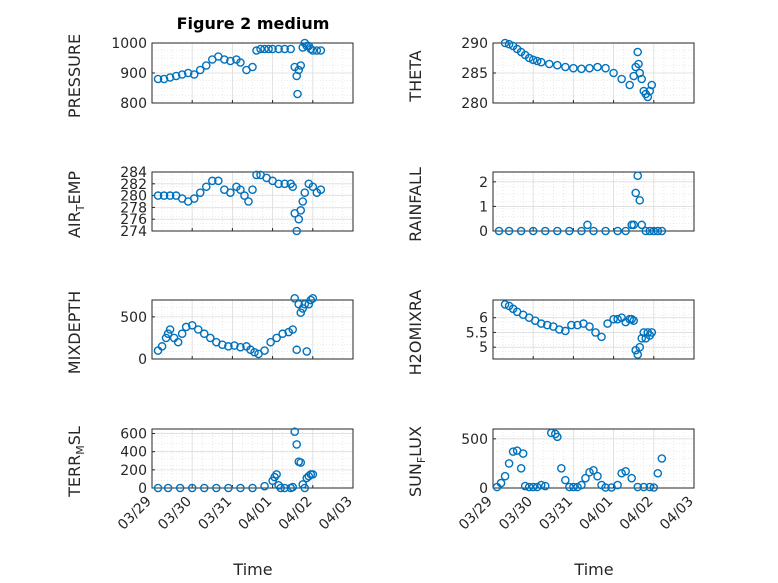 The image size is (778, 583). I want to click on x-tick-label: 04/01, so click(597, 514).